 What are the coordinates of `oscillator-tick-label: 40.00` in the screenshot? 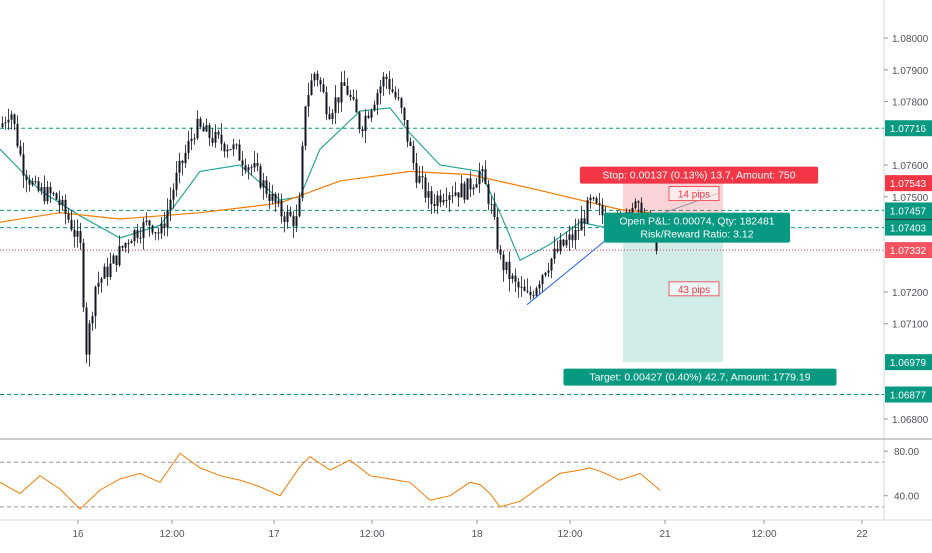 It's located at (906, 497).